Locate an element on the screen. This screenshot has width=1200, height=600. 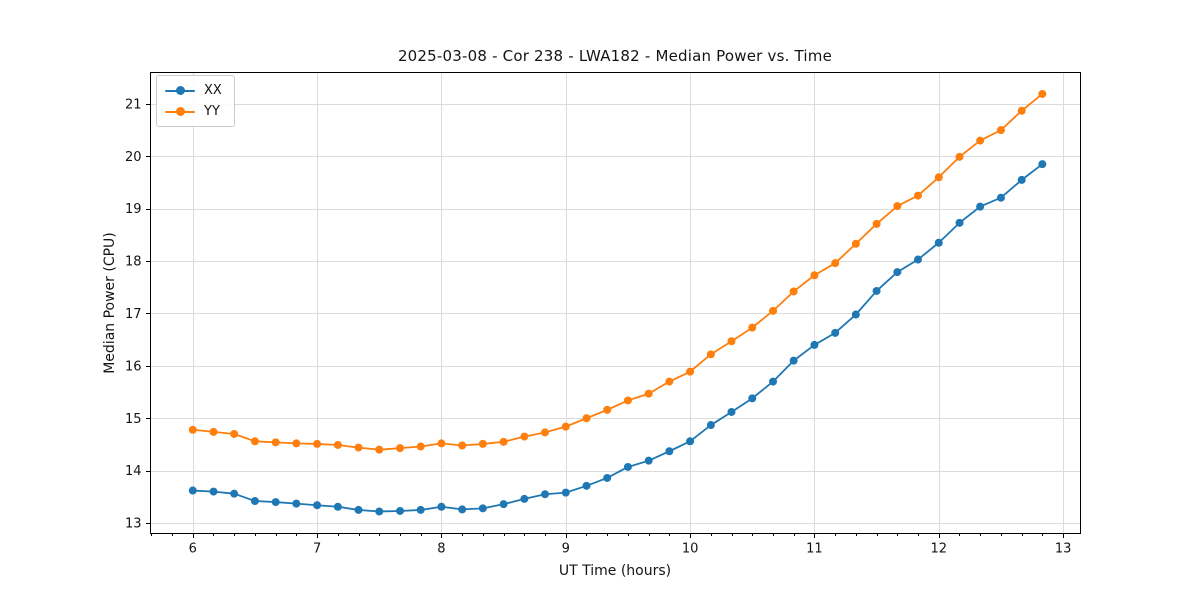
x-tick-label: 10 is located at coordinates (690, 549).